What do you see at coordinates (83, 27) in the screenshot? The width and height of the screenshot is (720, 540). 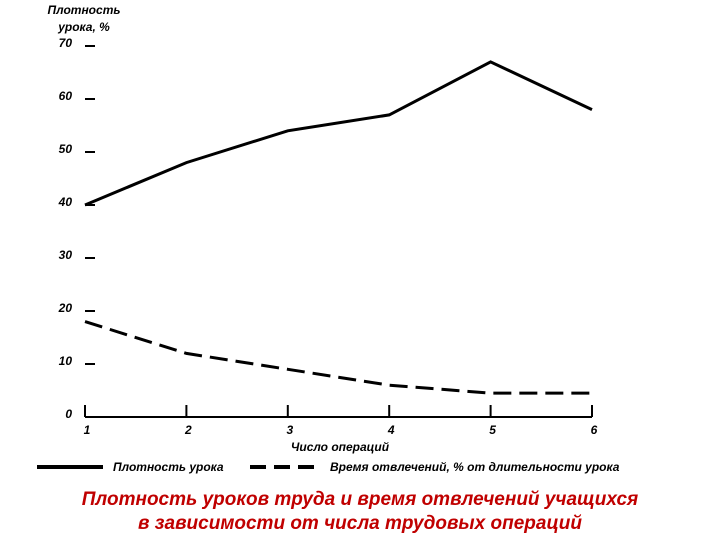 I see `y-axis-label: урока, %` at bounding box center [83, 27].